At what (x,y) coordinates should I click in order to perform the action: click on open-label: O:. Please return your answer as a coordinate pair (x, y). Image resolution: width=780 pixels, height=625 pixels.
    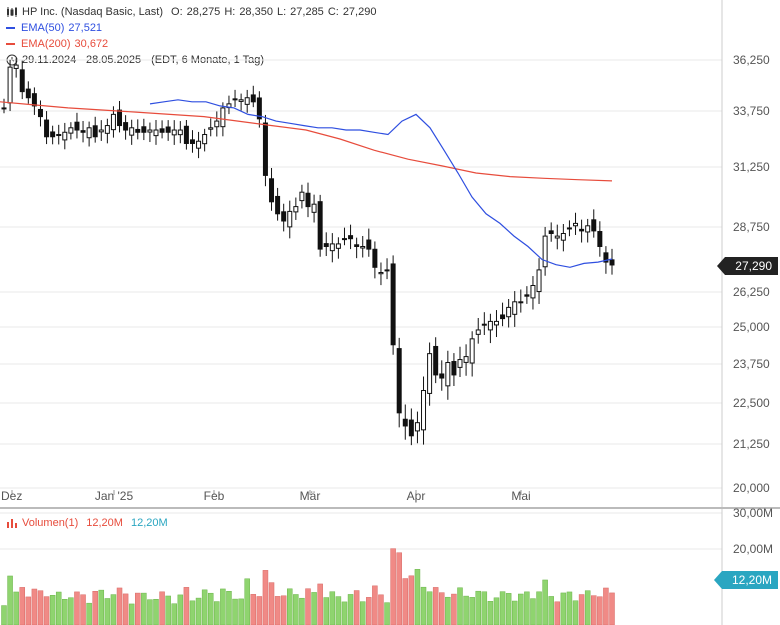
    Looking at the image, I should click on (177, 12).